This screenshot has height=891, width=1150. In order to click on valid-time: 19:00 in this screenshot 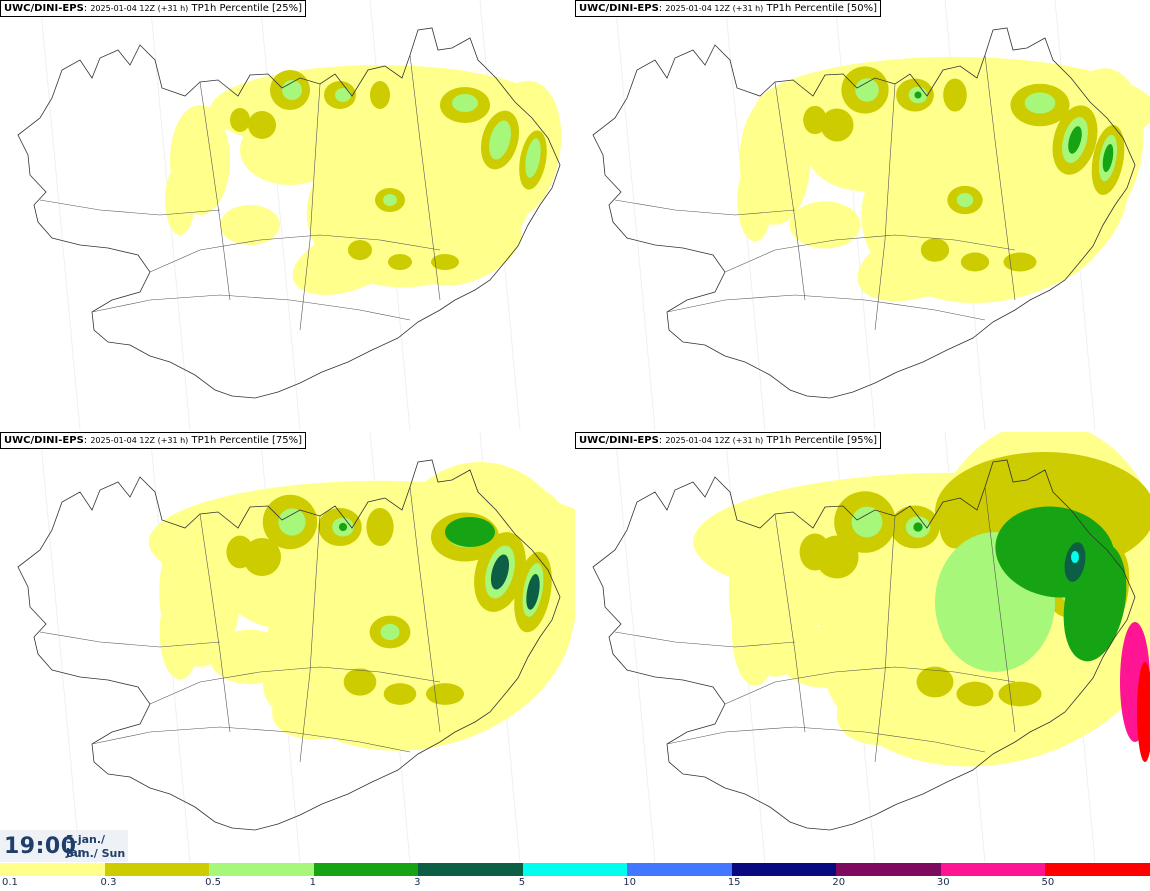, I will do `click(40, 846)`.